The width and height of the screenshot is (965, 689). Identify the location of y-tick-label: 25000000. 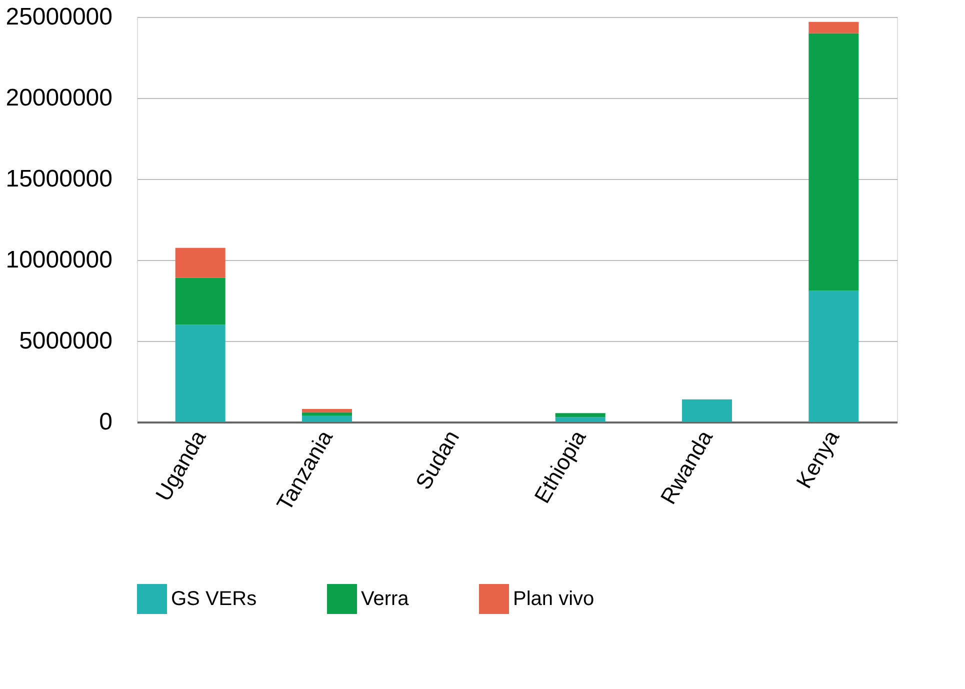
(59, 17).